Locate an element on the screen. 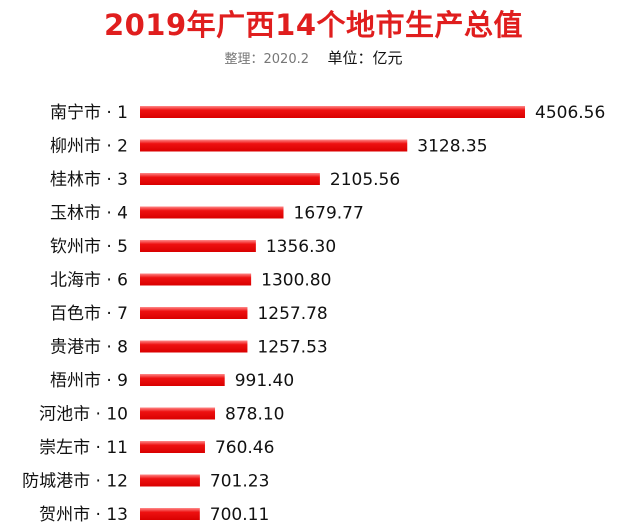  category-label: 河池市 · 10 is located at coordinates (83, 415).